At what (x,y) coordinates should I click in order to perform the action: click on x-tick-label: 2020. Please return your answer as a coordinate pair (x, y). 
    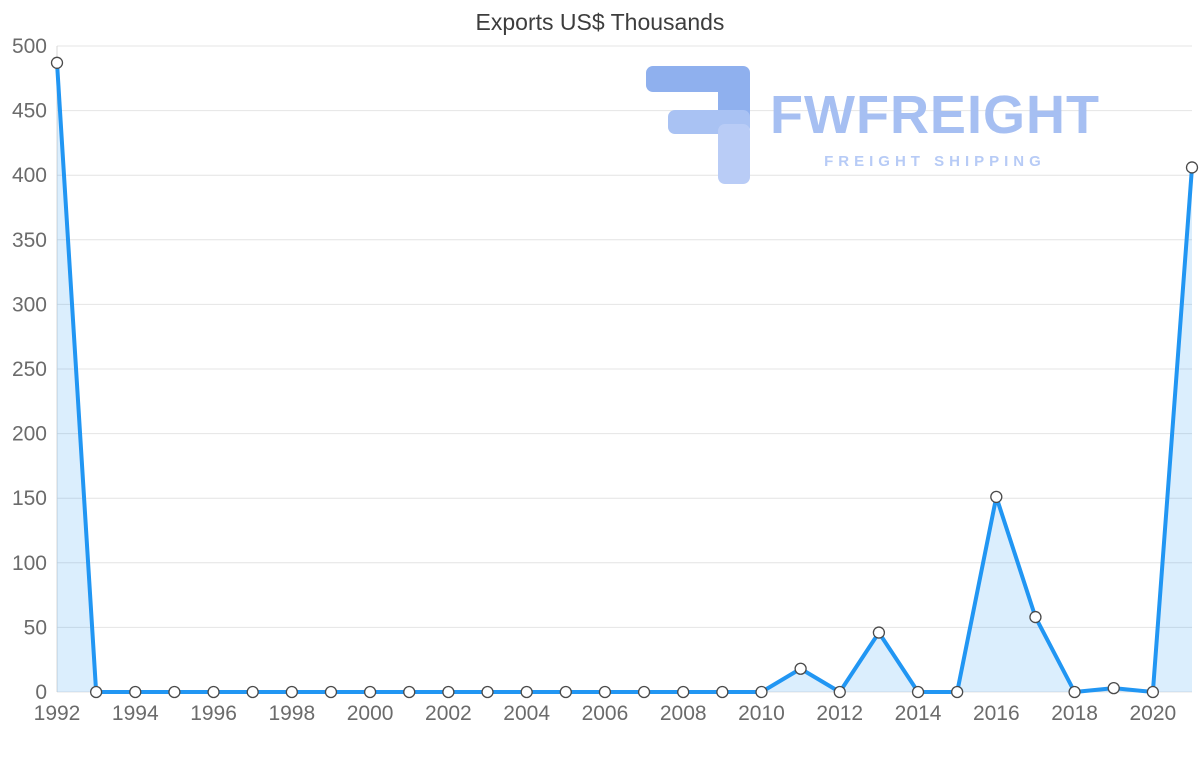
    Looking at the image, I should click on (1153, 713).